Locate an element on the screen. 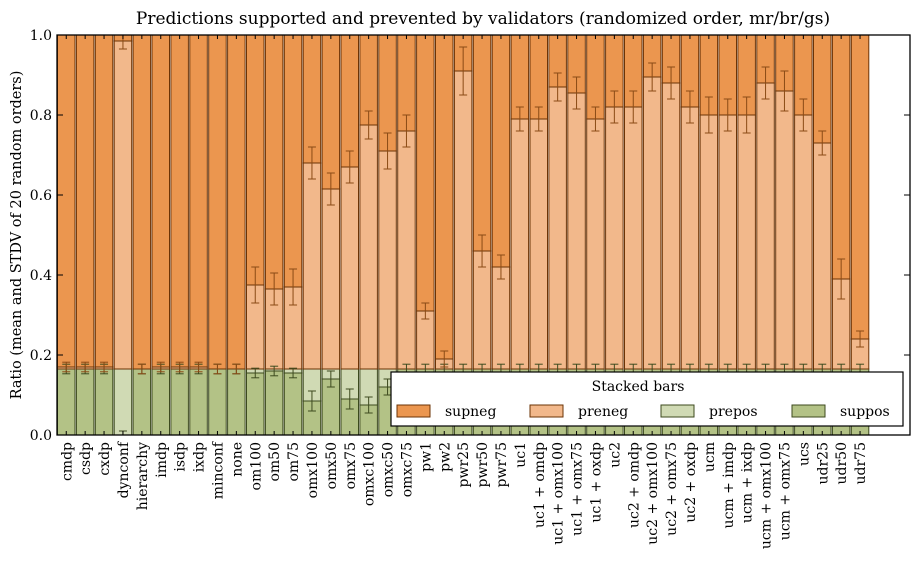  x-tick-label: uc1 + oxdp is located at coordinates (596, 482).